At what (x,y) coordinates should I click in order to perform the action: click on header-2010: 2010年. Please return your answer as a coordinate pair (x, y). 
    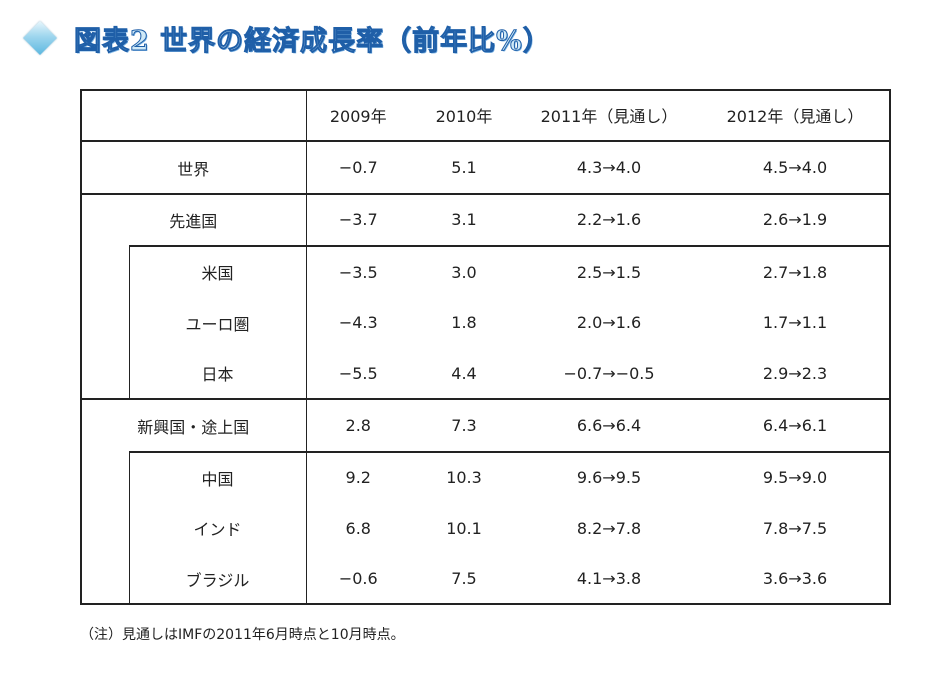
    Looking at the image, I should click on (464, 116).